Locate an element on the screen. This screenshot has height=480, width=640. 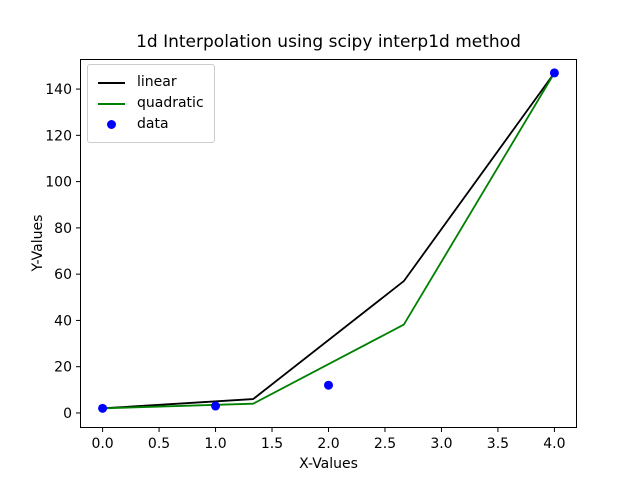
quadratic-line-swatch is located at coordinates (111, 103).